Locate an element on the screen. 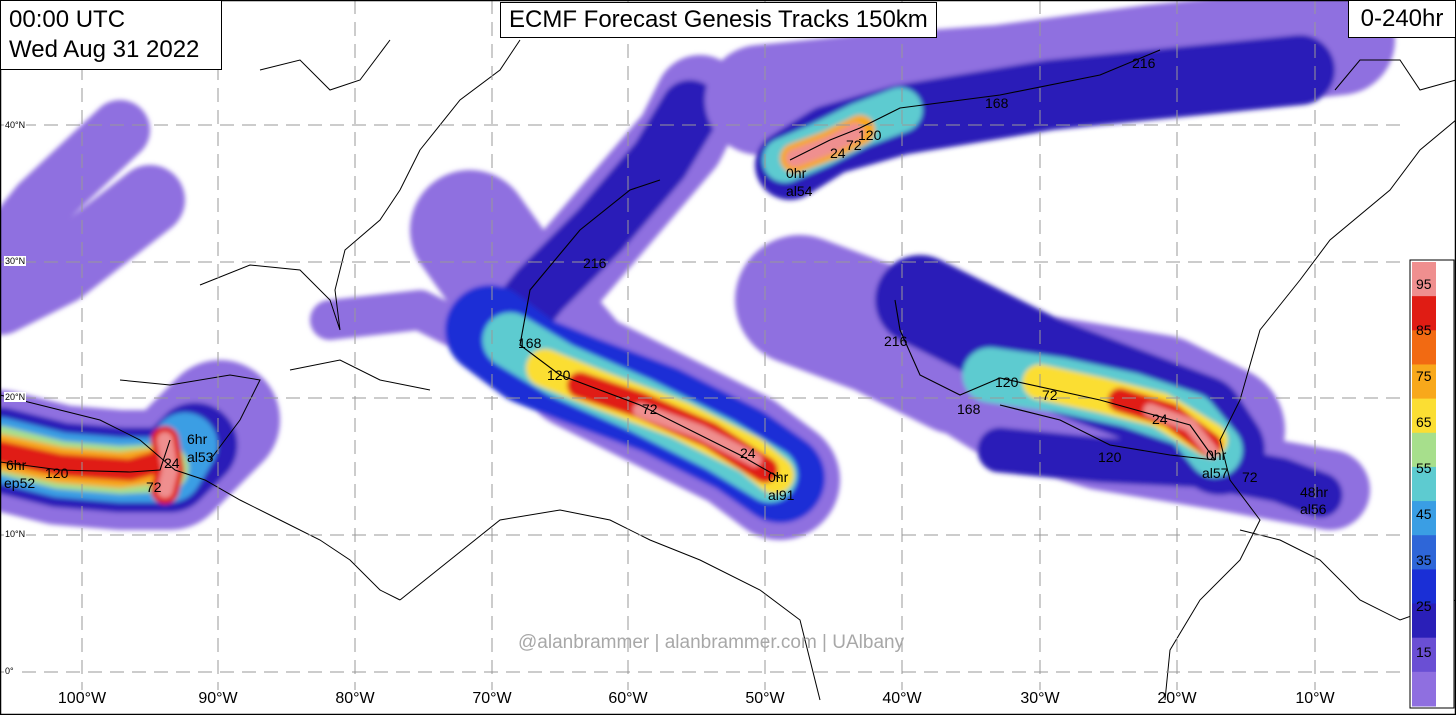 The height and width of the screenshot is (715, 1456). colorbar: 95 85 75 65 55 45 35 25 15 is located at coordinates (1432, 484).